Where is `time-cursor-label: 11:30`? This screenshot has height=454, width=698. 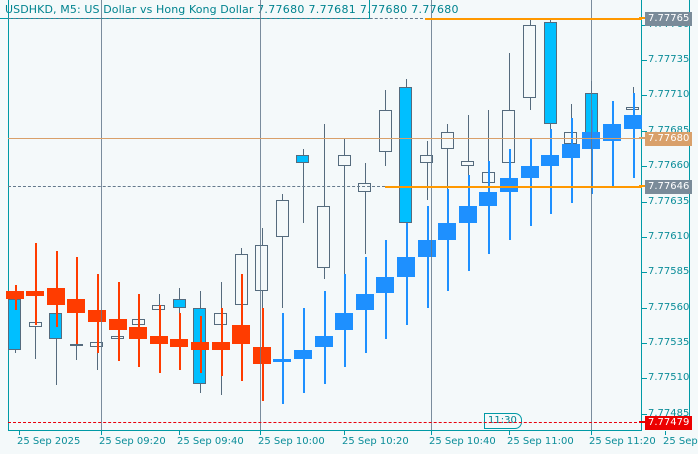 time-cursor-label: 11:30 is located at coordinates (503, 421).